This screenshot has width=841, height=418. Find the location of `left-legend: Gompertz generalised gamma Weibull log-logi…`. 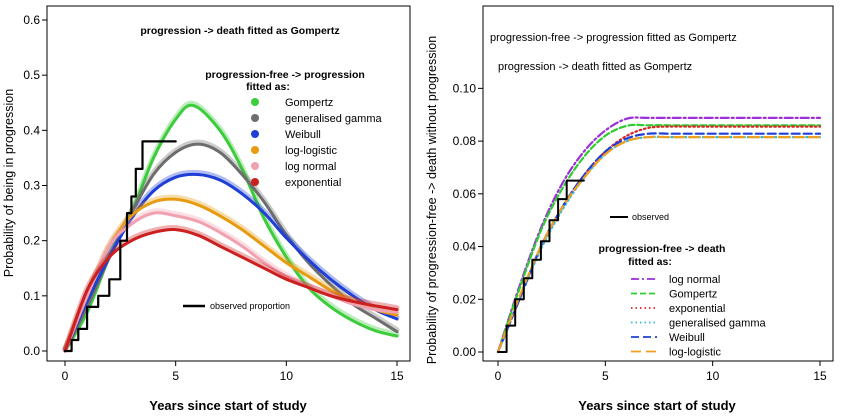

left-legend: Gompertz generalised gamma Weibull log-logi… is located at coordinates (316, 143).